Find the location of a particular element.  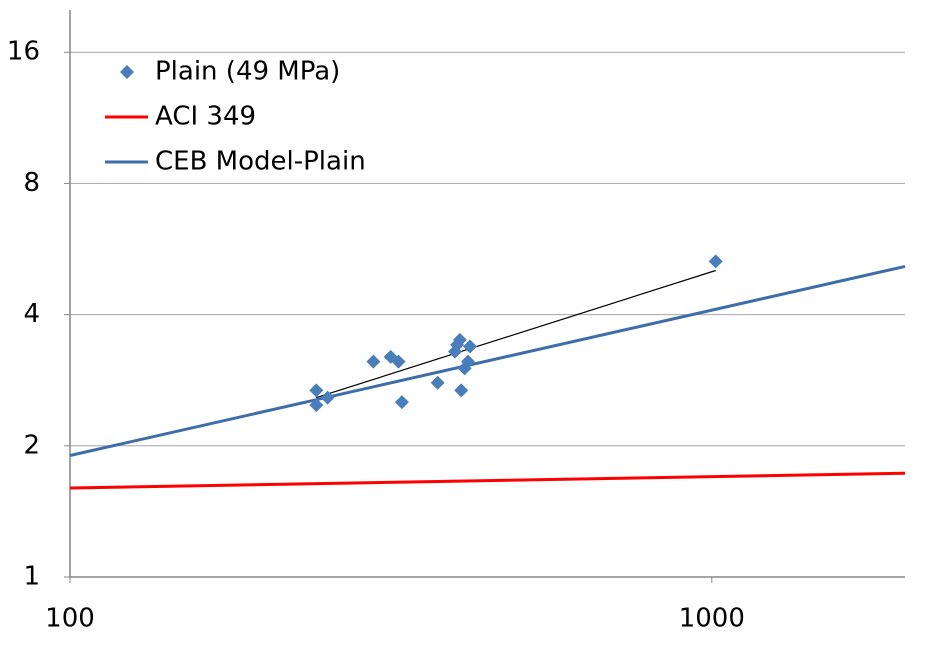

legend-label: Plain (49 MPa) is located at coordinates (247, 72).